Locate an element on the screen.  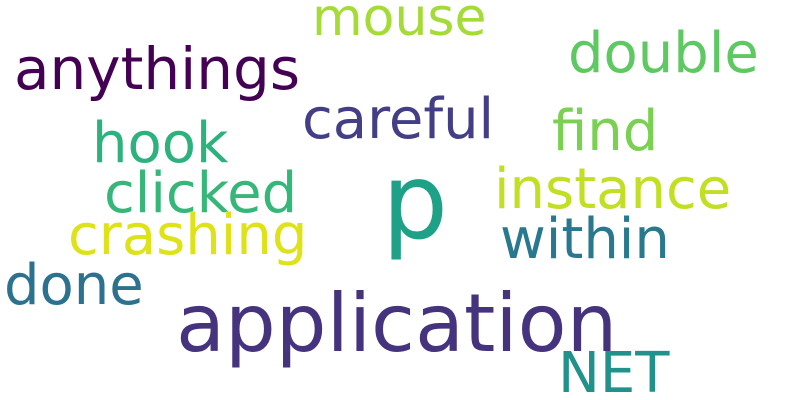
word-p: p is located at coordinates (415, 202).